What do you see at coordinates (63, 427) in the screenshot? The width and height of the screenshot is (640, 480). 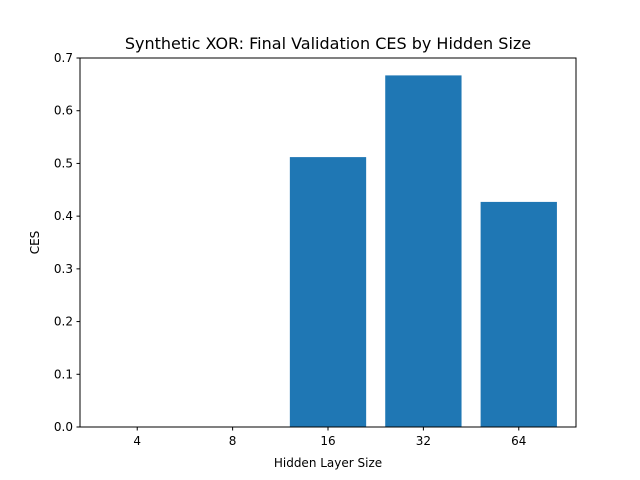 I see `y-tick-label: 0.0` at bounding box center [63, 427].